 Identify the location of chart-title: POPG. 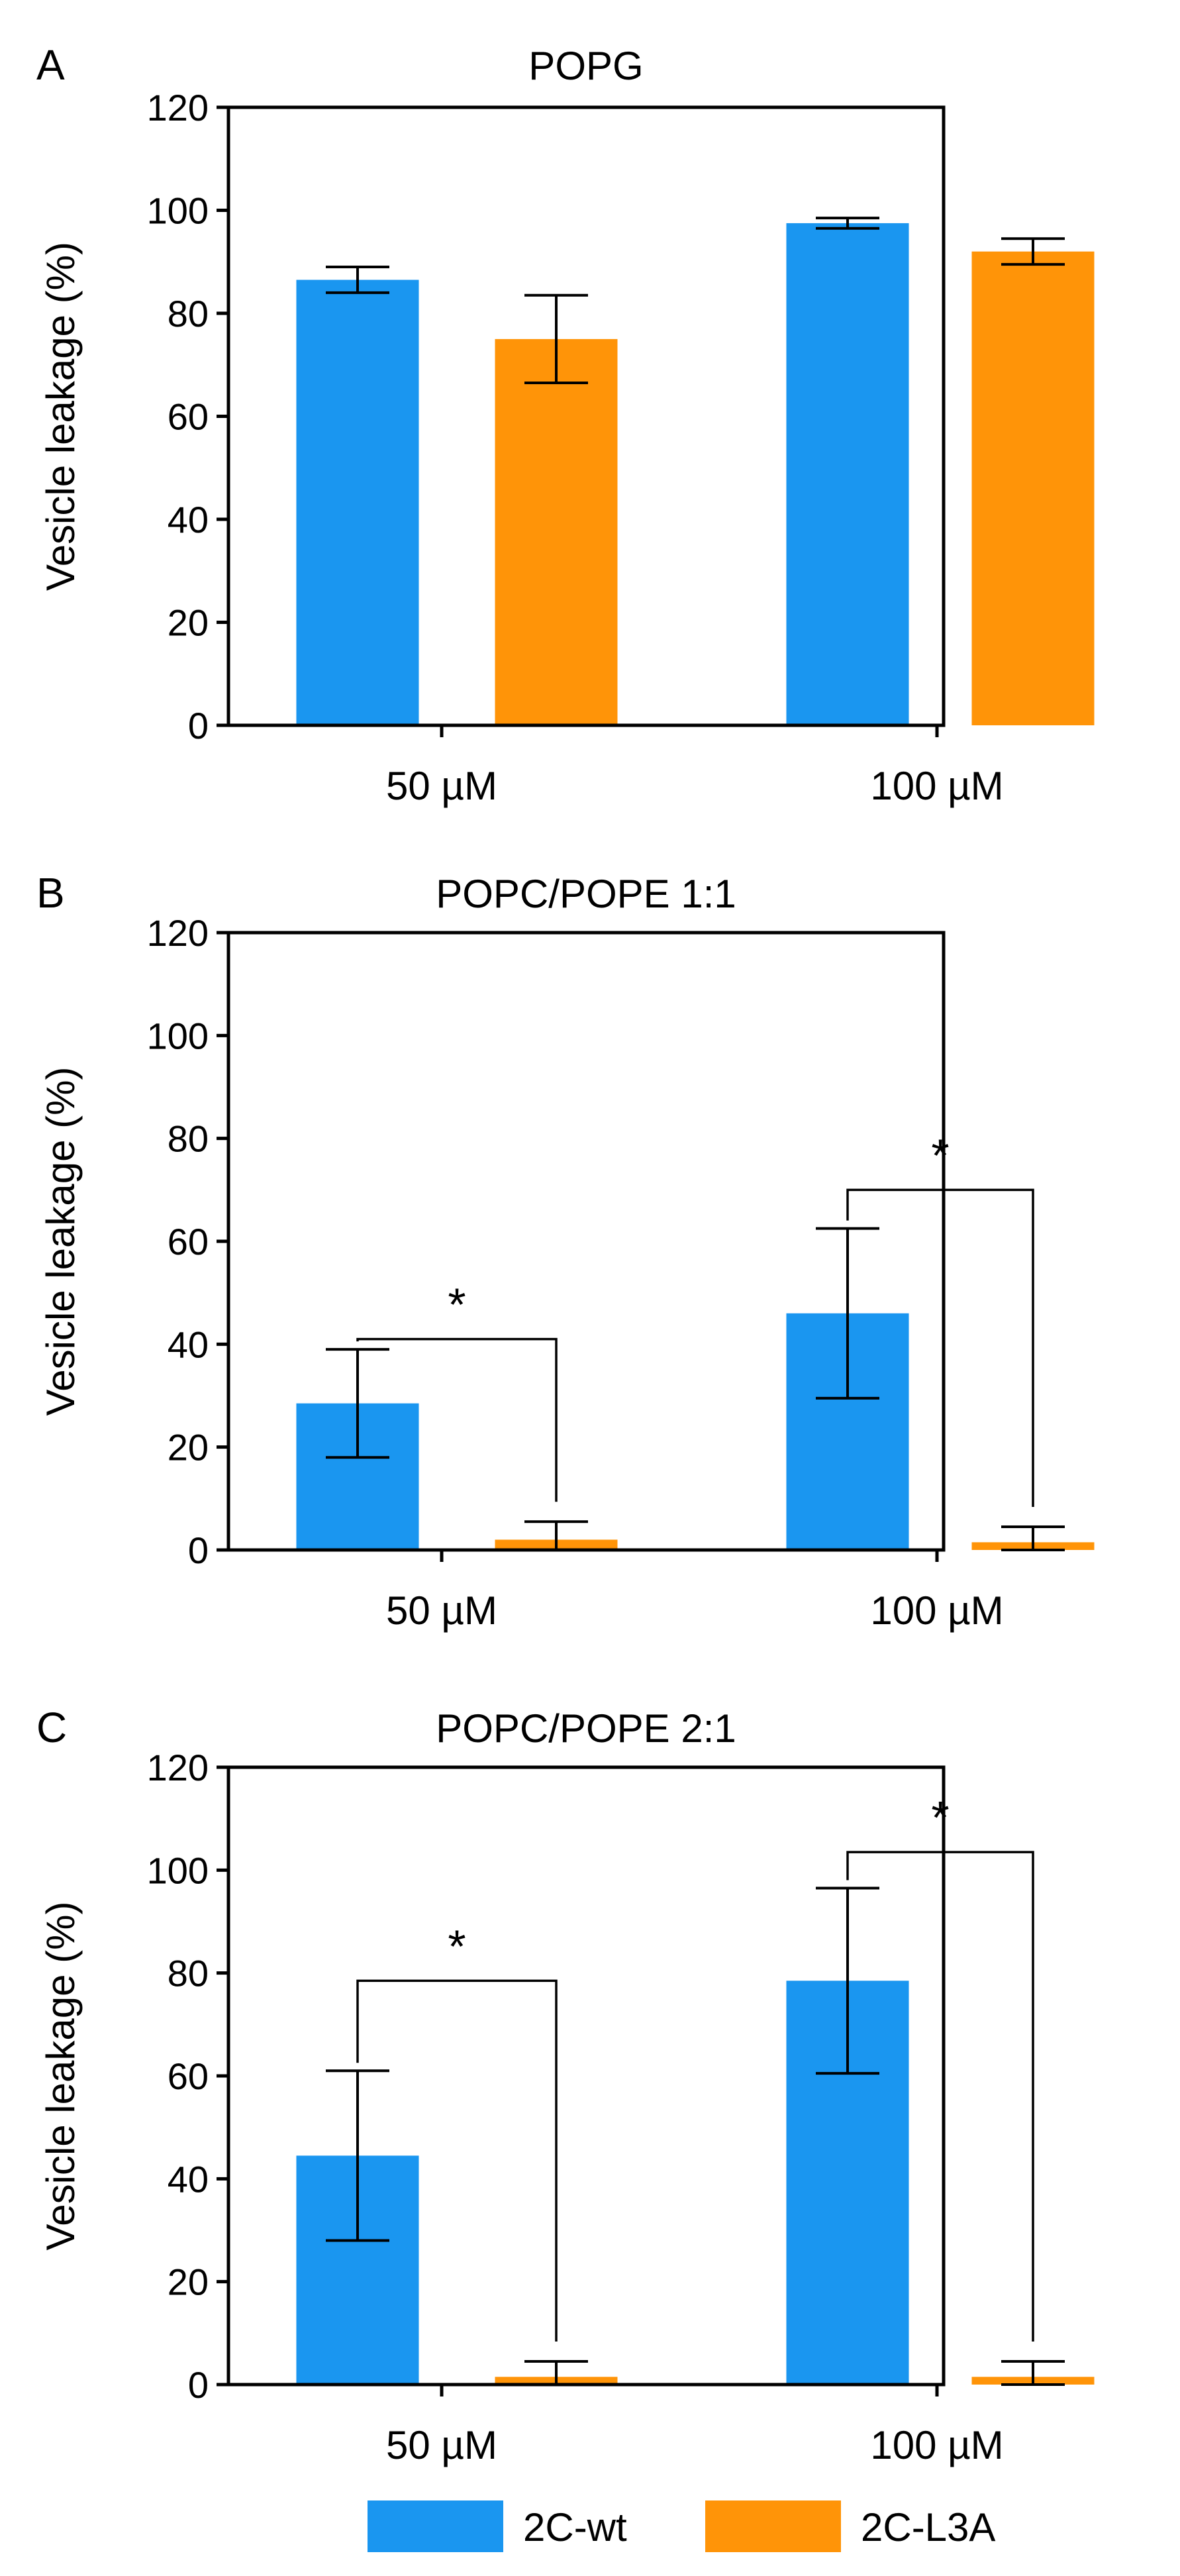
(585, 66).